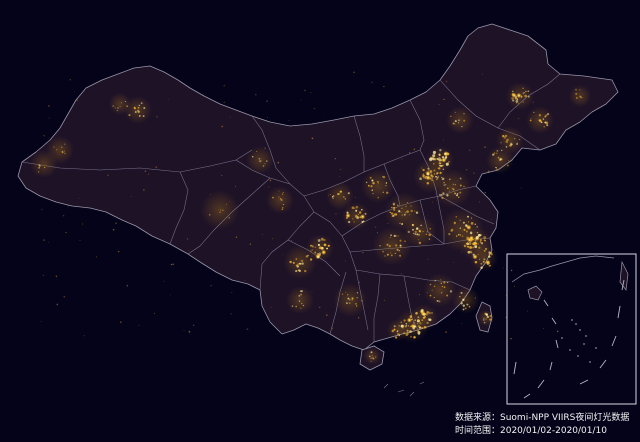  I want to click on inset-coastline, so click(570, 278).